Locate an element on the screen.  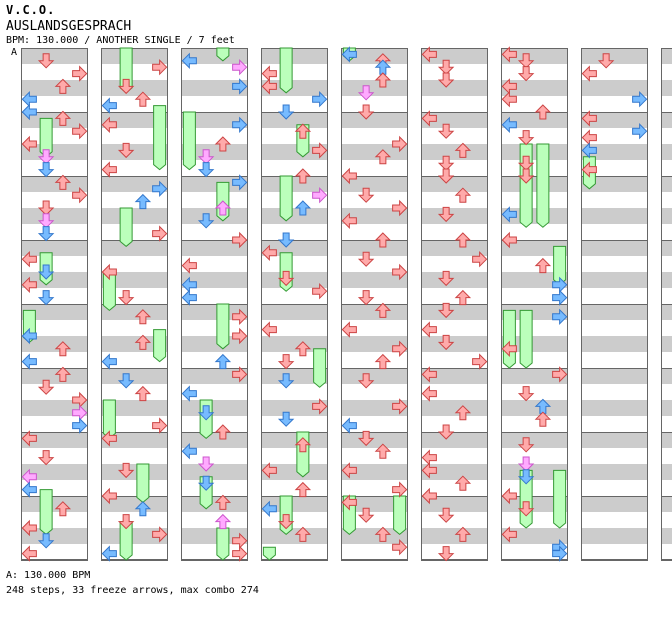
chart-info: BPM: 130.000 / ANOTHER SINGLE / 7 feet is located at coordinates (120, 40).